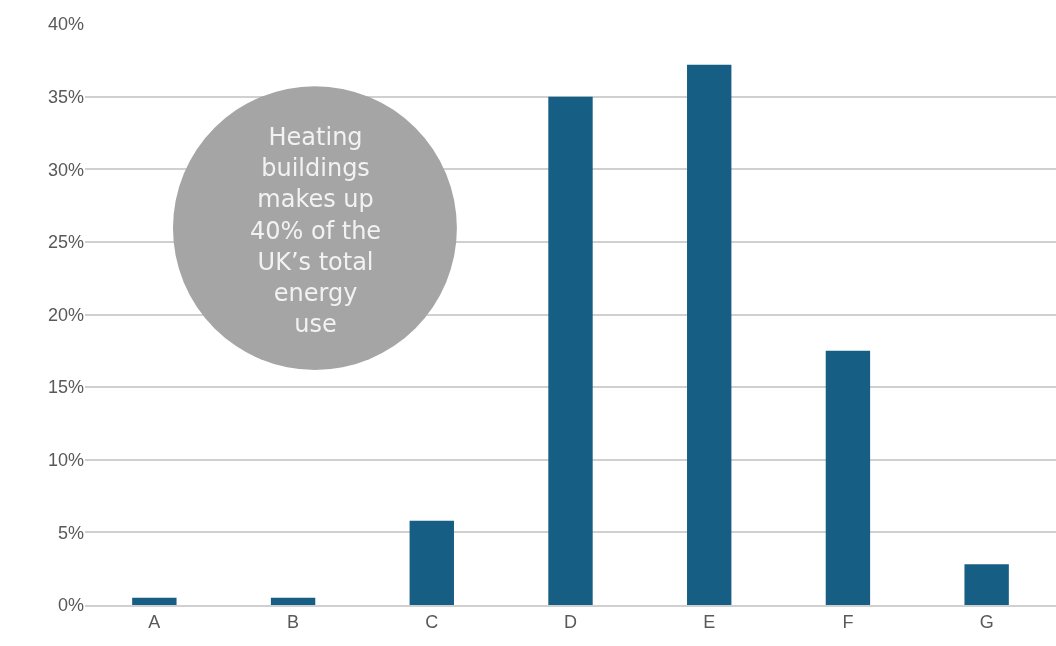  Describe the element at coordinates (70, 605) in the screenshot. I see `y-tick-label: 0%` at that location.